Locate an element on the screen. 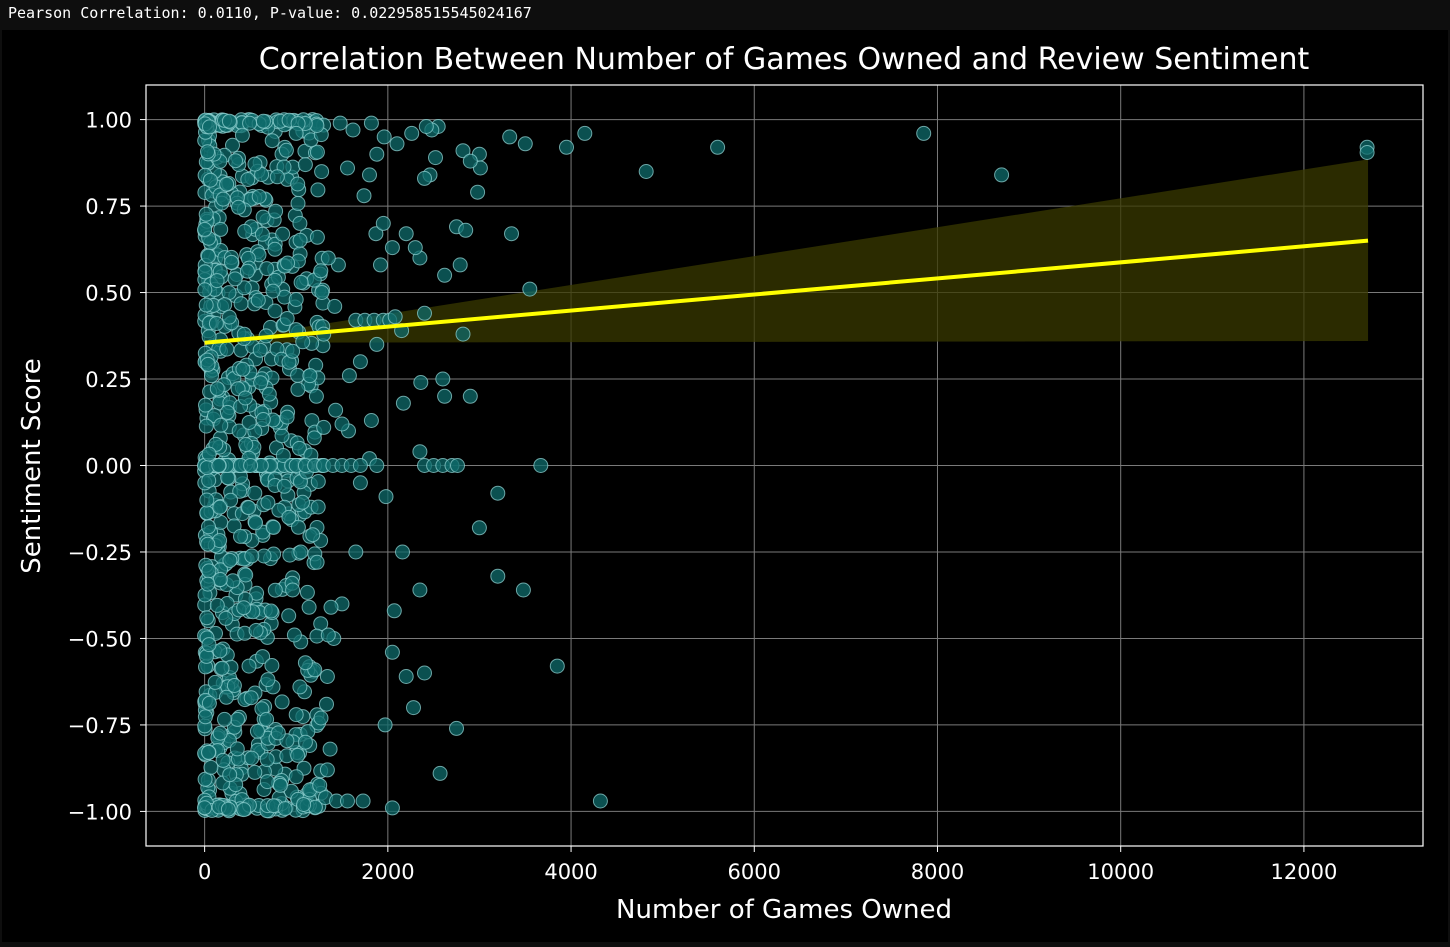 The height and width of the screenshot is (947, 1450). x-tick-label: 4000 is located at coordinates (570, 872).